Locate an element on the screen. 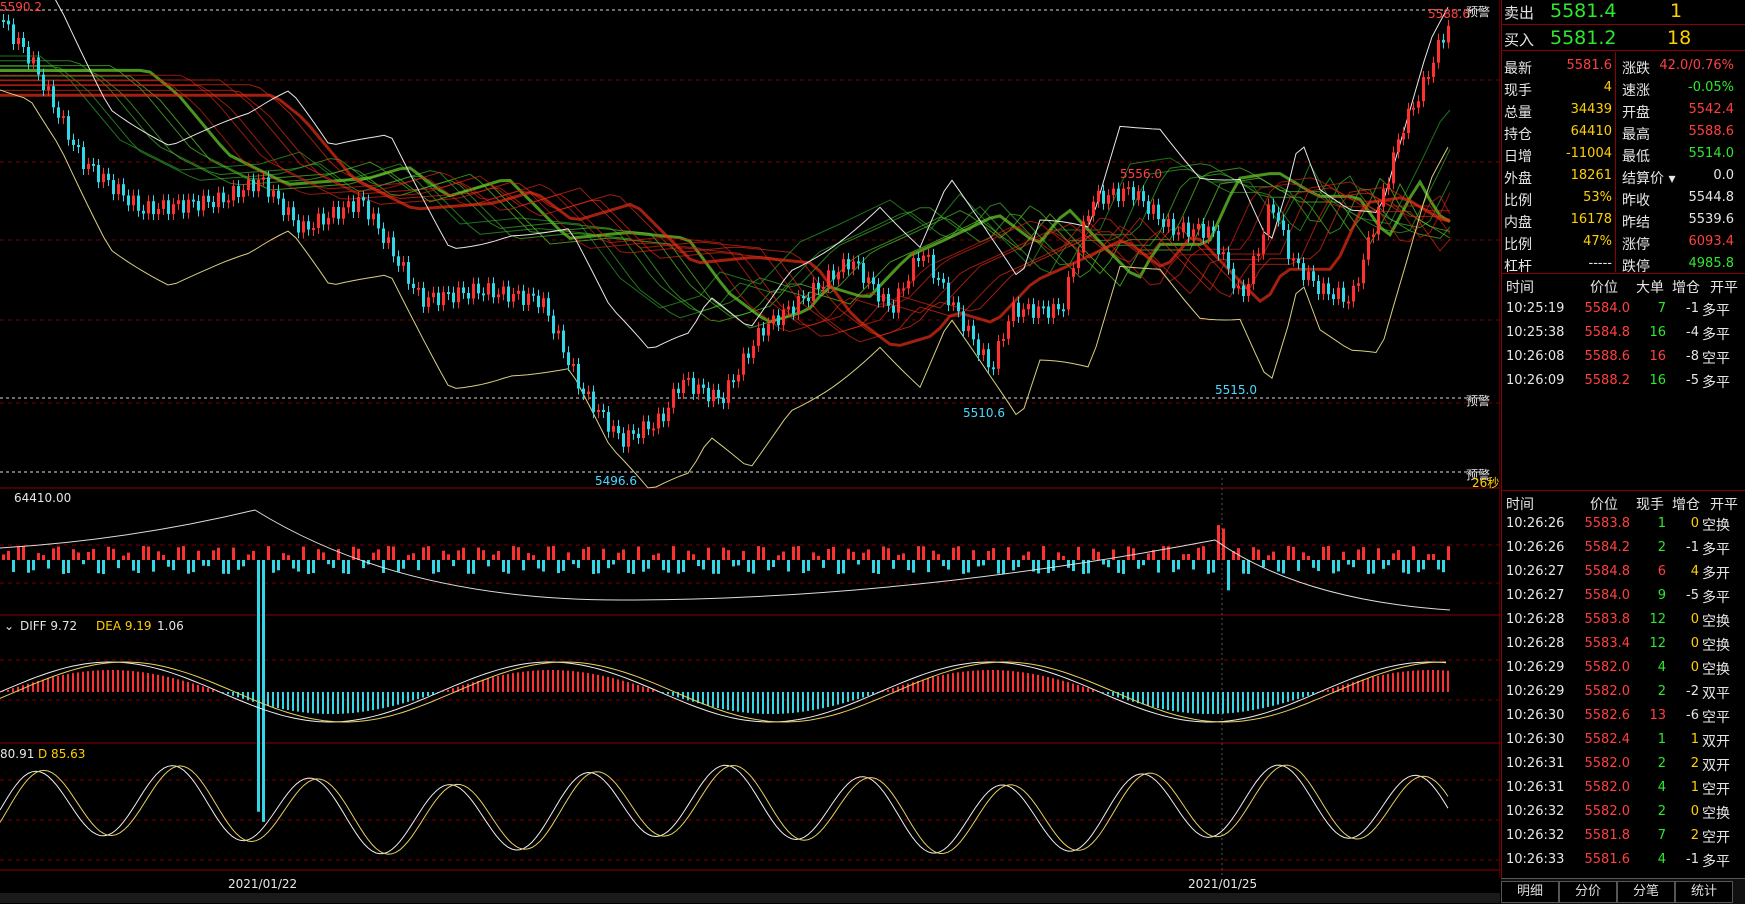  table-header: 时间 价位 大单 增仓 开平 is located at coordinates (1623, 285).